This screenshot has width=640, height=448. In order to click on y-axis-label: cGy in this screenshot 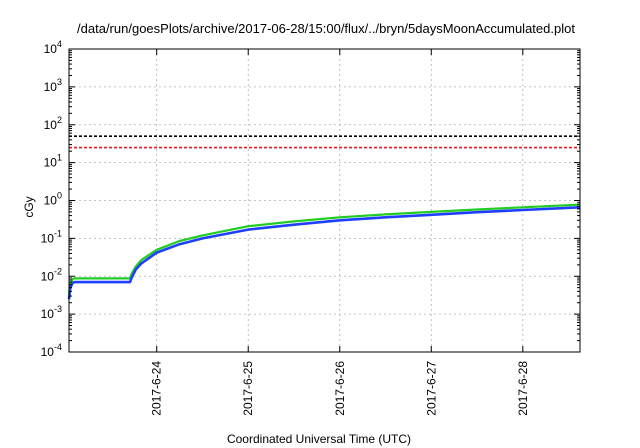, I will do `click(29, 206)`.